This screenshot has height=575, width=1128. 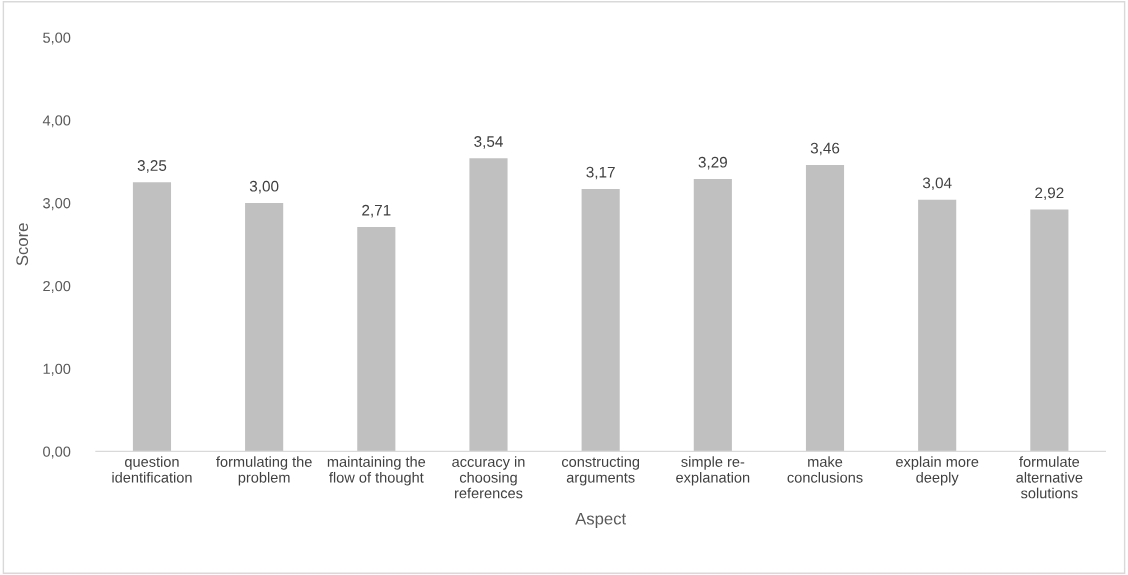 What do you see at coordinates (56, 121) in the screenshot?
I see `y-tick-label: 4,00` at bounding box center [56, 121].